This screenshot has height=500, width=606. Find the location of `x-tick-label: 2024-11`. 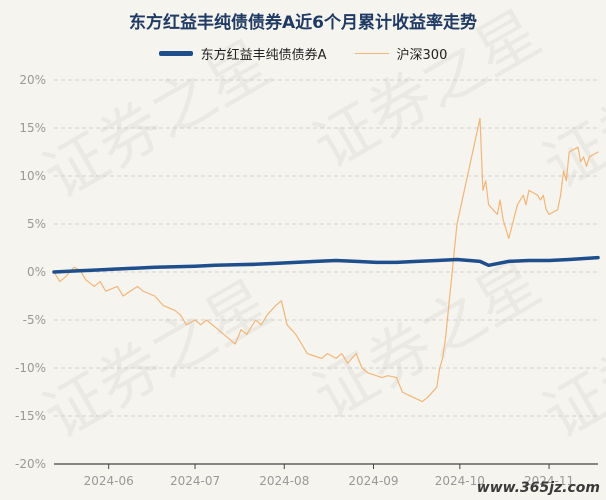

x-tick-label: 2024-11 is located at coordinates (549, 481).